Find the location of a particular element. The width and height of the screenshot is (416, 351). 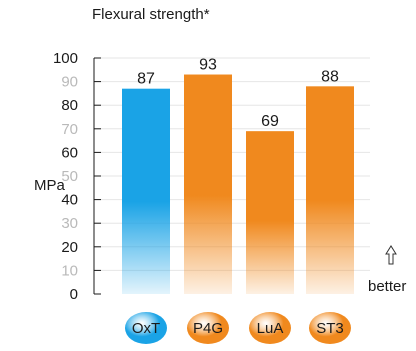

category-label-lua: LuA is located at coordinates (270, 328).